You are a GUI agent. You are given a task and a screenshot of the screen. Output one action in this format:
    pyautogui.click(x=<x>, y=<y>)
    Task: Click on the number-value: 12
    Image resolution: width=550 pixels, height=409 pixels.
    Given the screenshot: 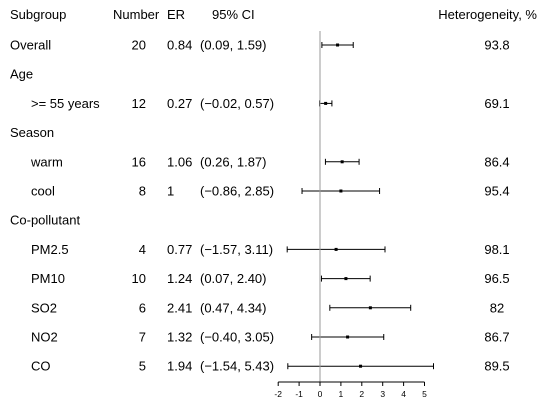 What is the action you would take?
    pyautogui.click(x=139, y=103)
    